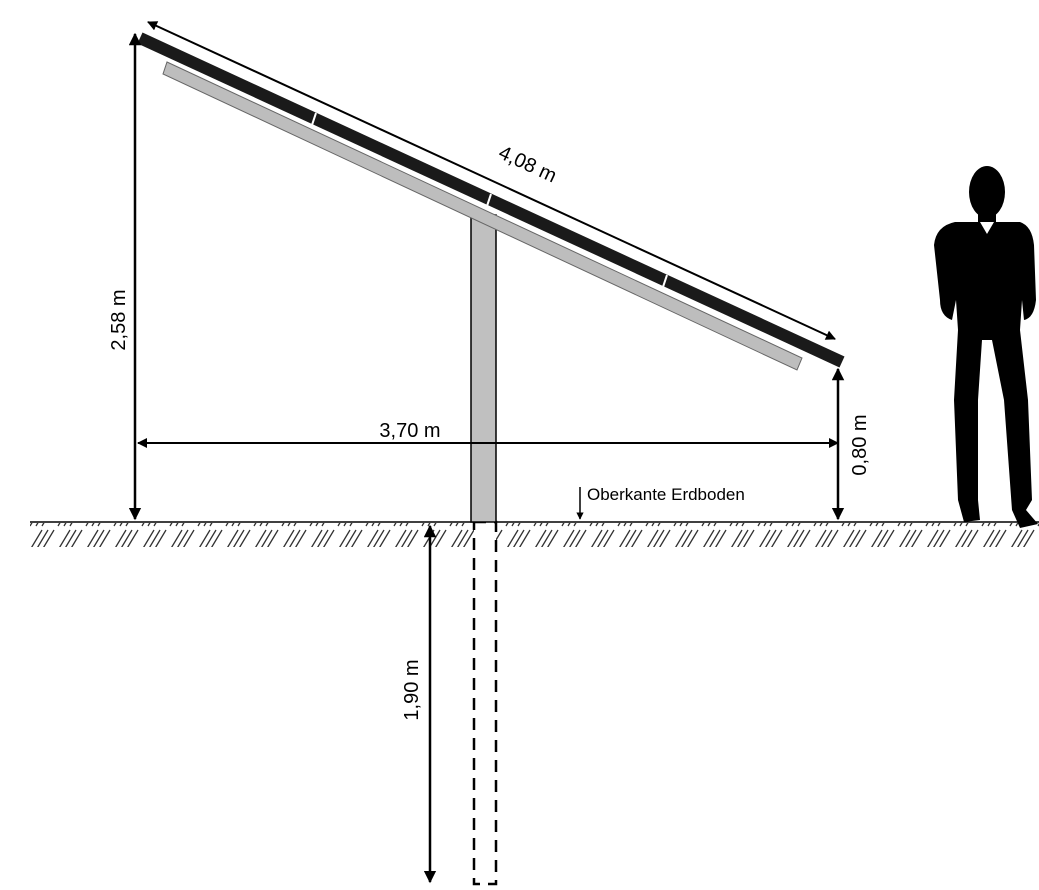 The image size is (1039, 890). Describe the element at coordinates (666, 494) in the screenshot. I see `ground-label: Oberkante Erdboden` at that location.